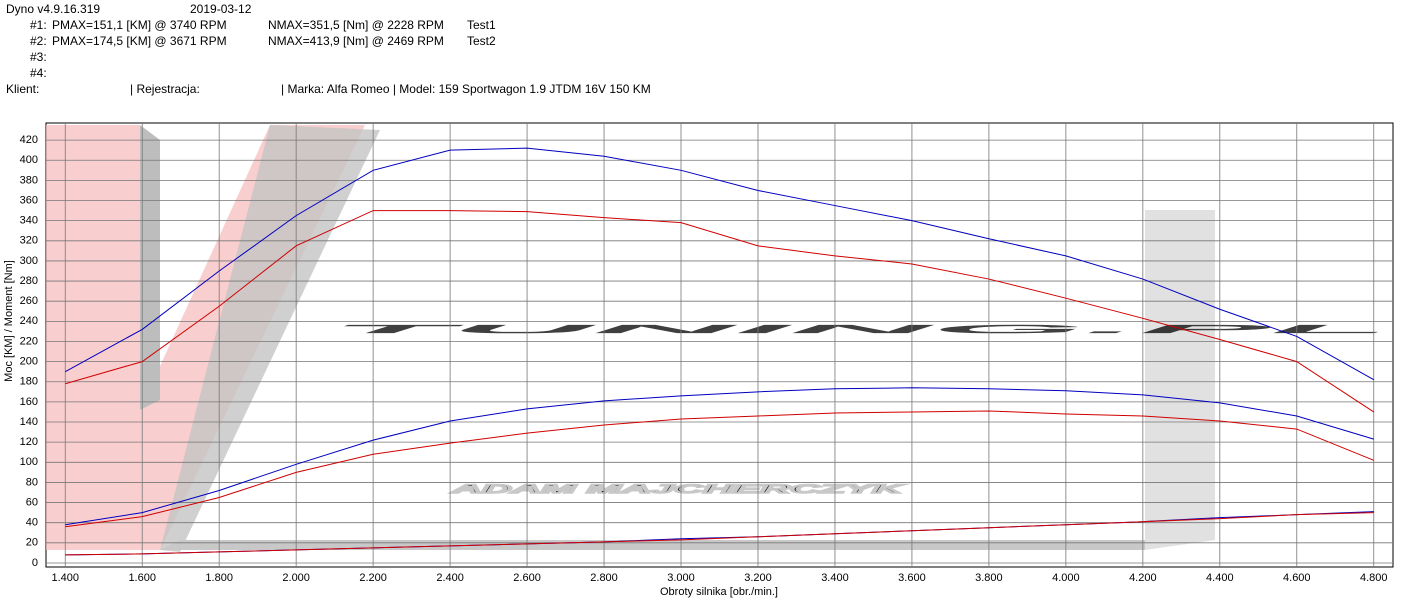 This screenshot has width=1424, height=612. Describe the element at coordinates (35, 563) in the screenshot. I see `y-tick-label: 0` at that location.